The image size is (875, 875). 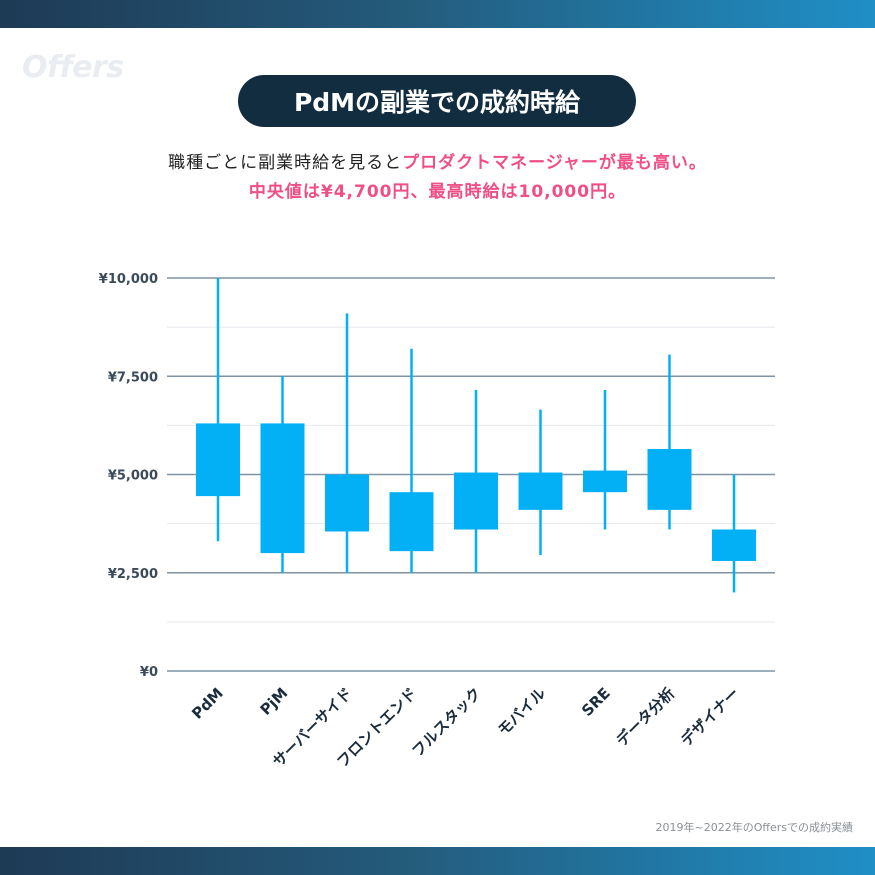 I want to click on subtitle-plain-text: 職種ごとに副業時給を見ると, so click(x=285, y=163).